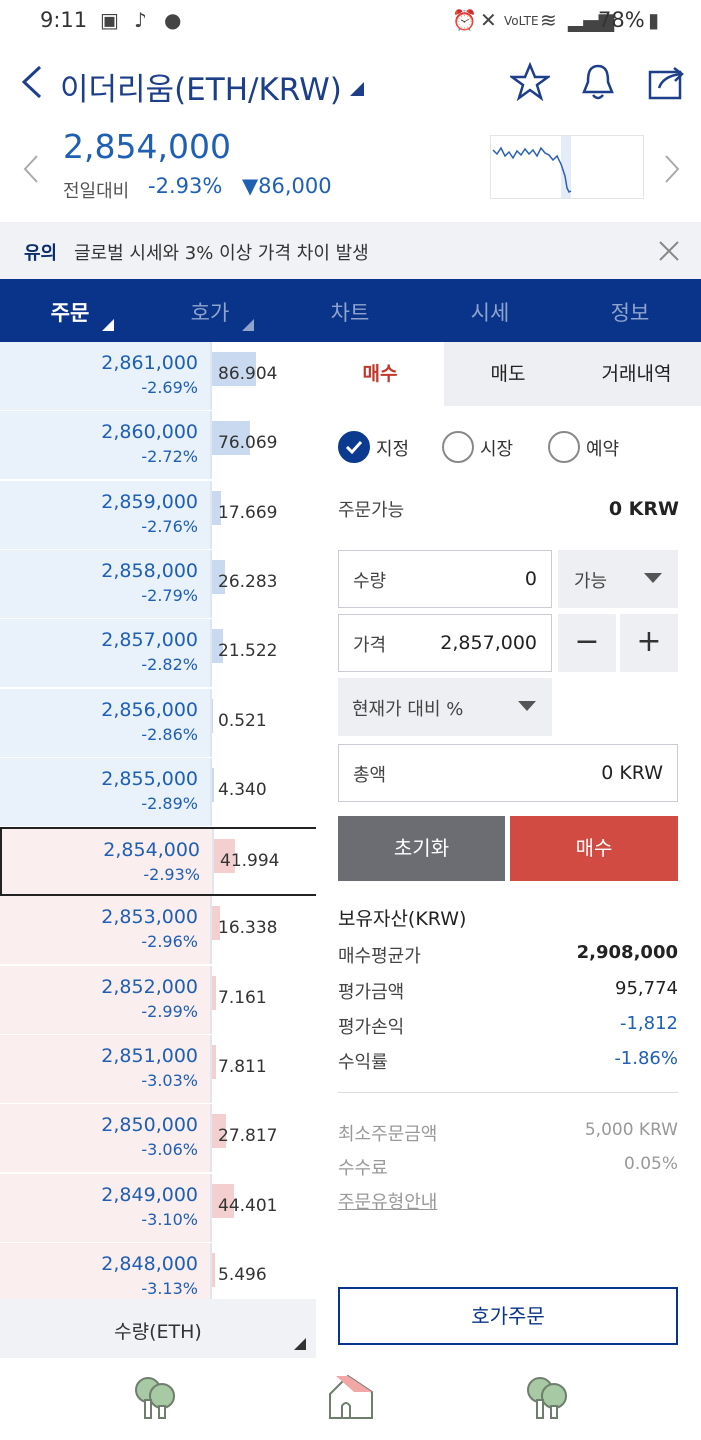 The height and width of the screenshot is (1440, 701). I want to click on orderbook-price-cell: 2,850,000 -3.06%, so click(105, 1138).